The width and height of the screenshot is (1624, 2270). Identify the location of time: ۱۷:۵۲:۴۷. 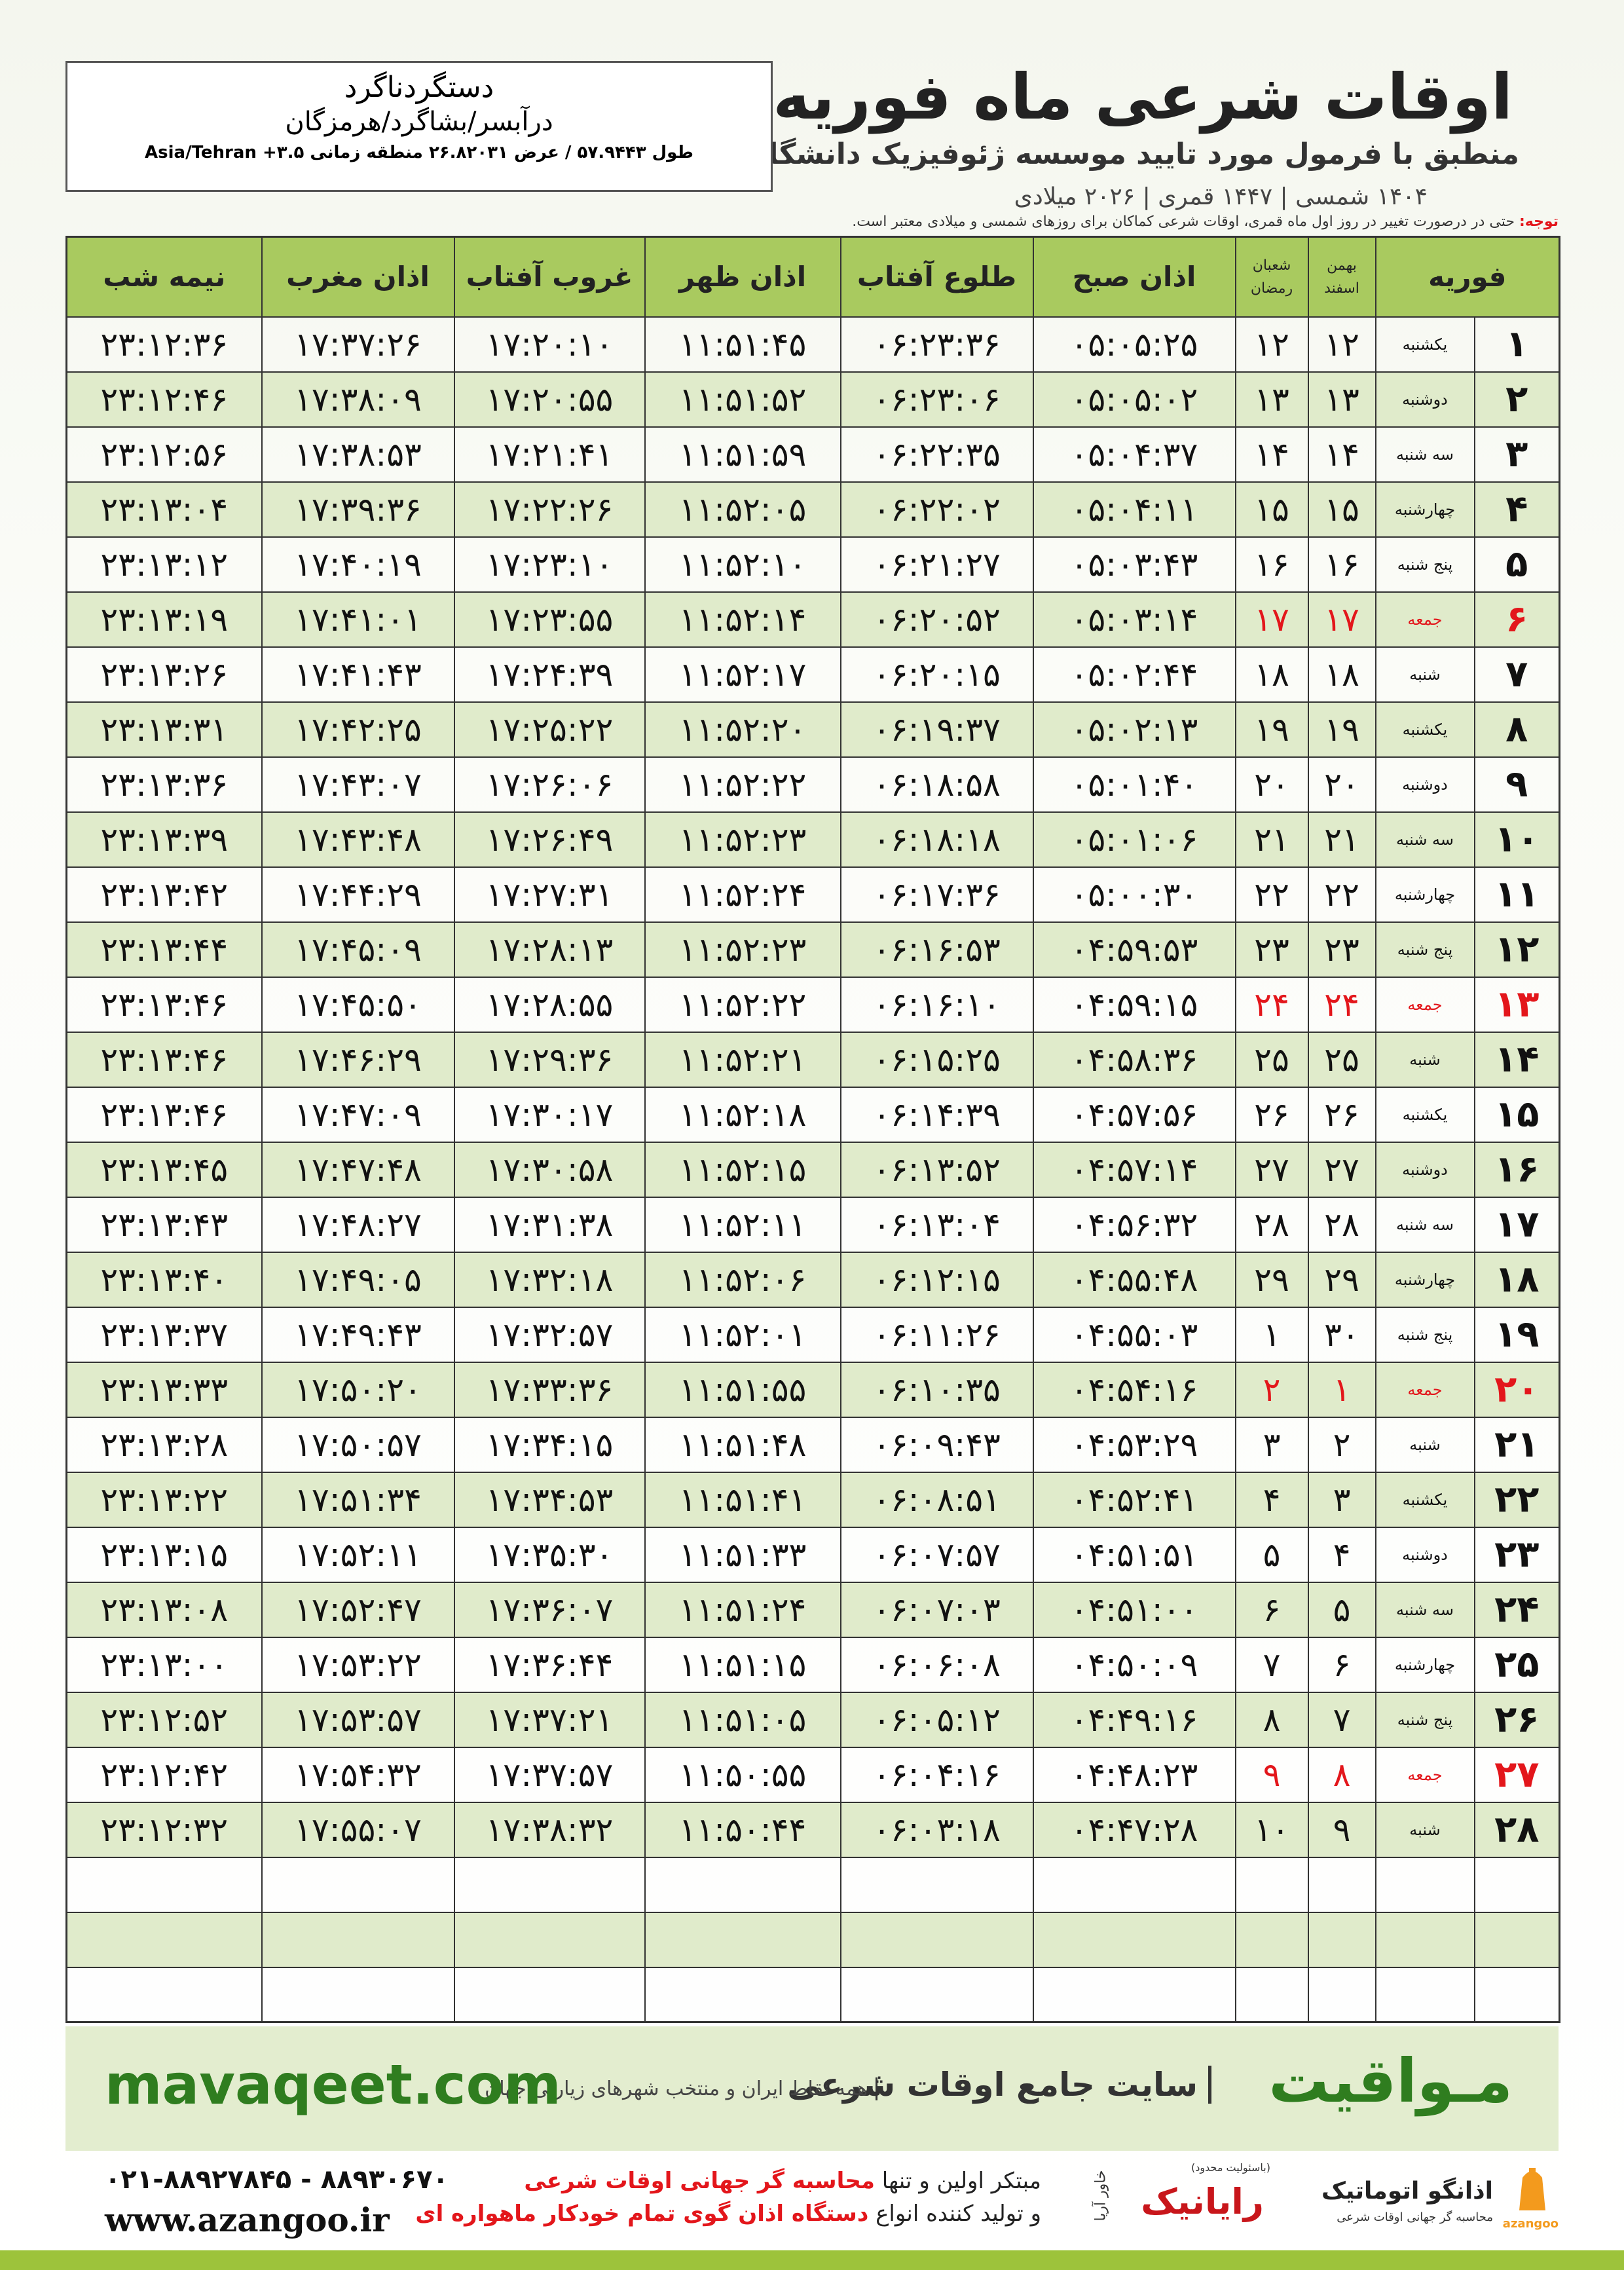
(358, 1609).